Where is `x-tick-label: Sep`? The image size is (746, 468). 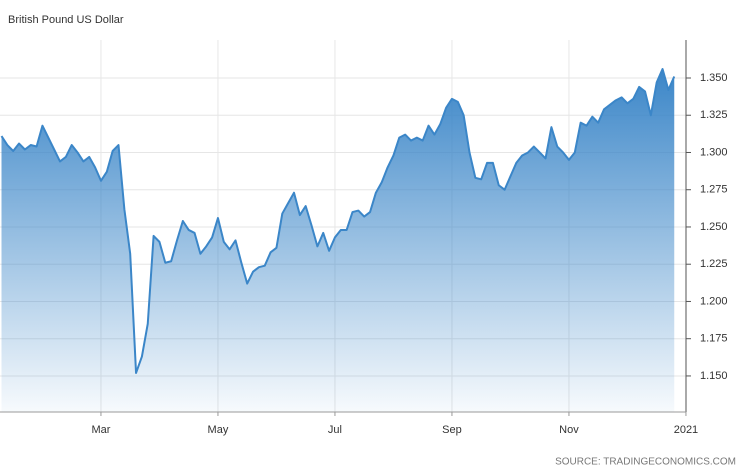 x-tick-label: Sep is located at coordinates (452, 430).